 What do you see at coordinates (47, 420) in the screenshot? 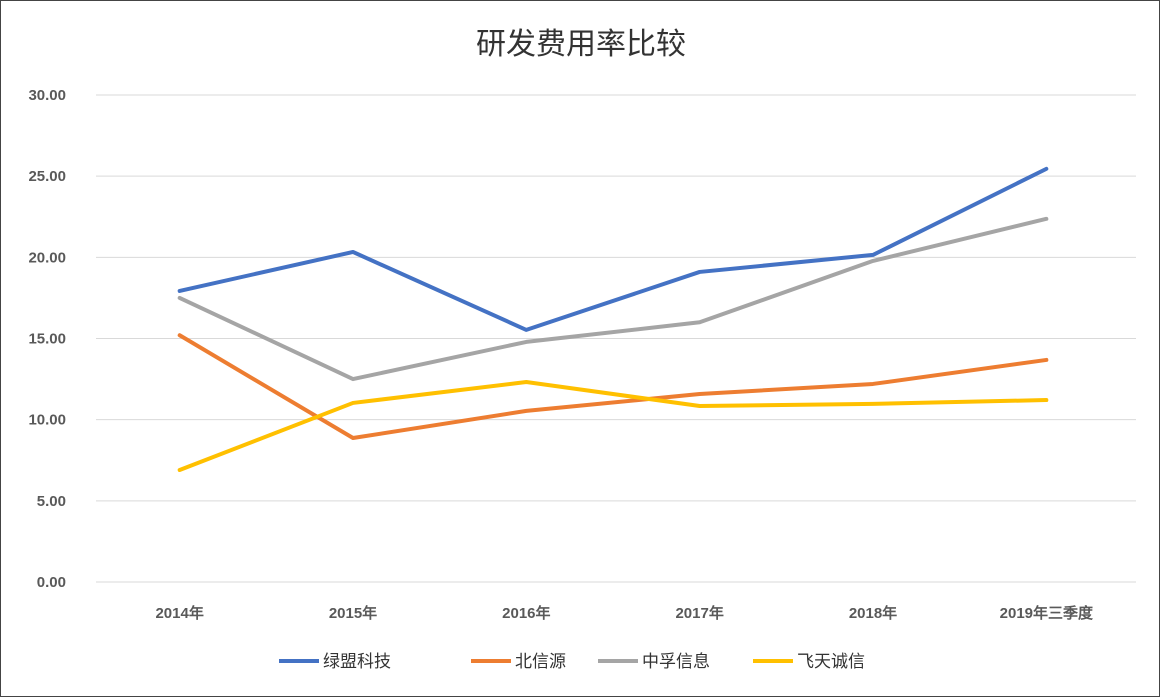
I see `y-tick-label: 10.00` at bounding box center [47, 420].